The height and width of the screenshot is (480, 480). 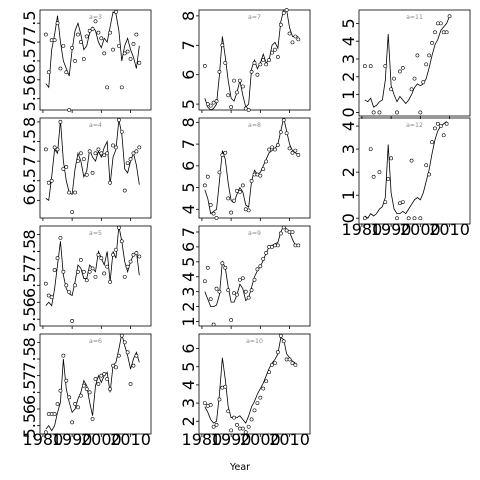 What do you see at coordinates (72, 439) in the screenshot?
I see `x-tick-label: 1990` at bounding box center [72, 439].